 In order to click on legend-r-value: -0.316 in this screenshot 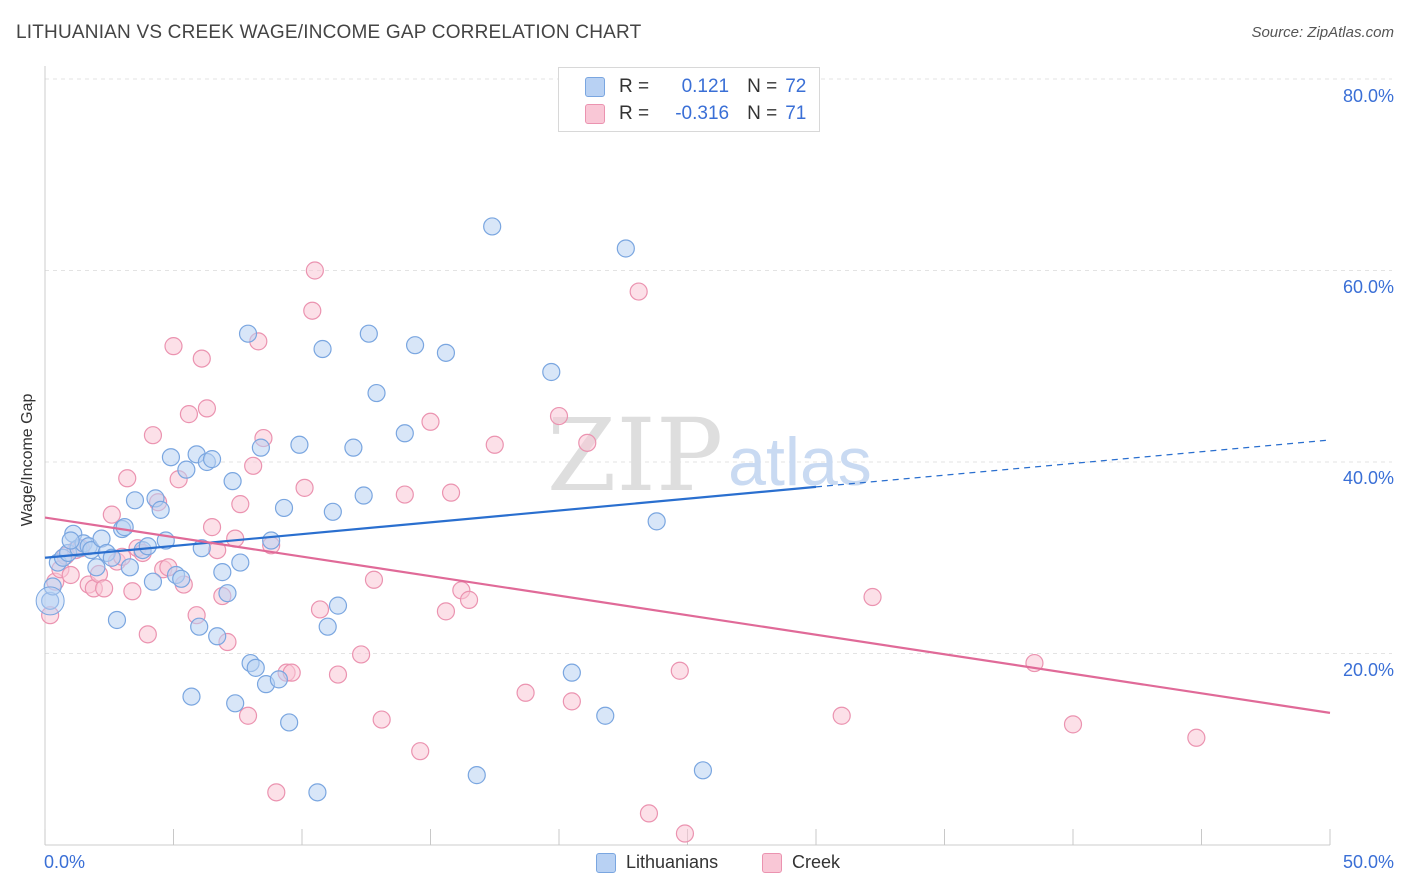, I will do `click(702, 113)`.